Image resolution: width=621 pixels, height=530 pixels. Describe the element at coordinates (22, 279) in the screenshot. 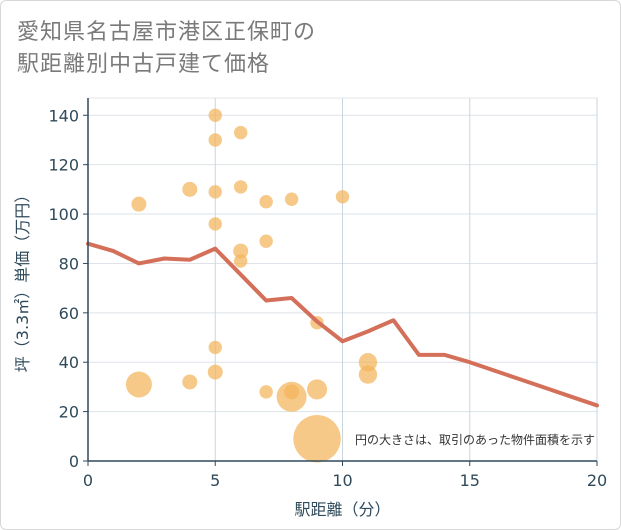

I see `y-axis-title: 坪（3.3㎡）単価（万円）` at that location.